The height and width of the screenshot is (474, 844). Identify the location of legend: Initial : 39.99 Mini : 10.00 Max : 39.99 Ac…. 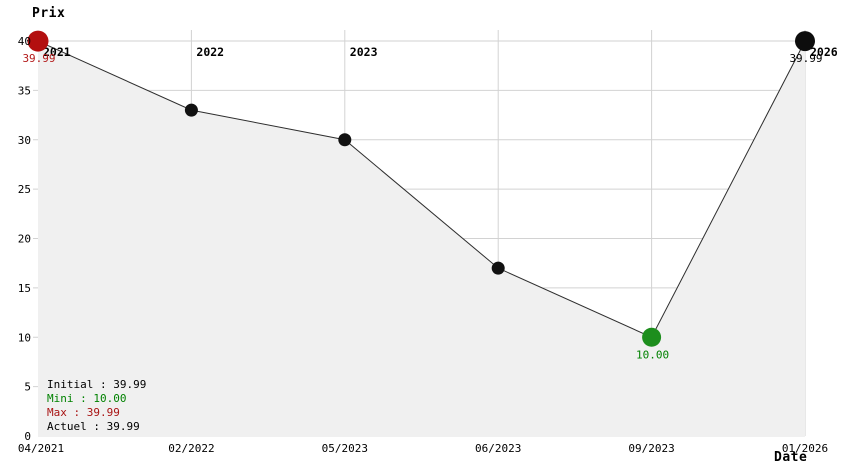
(96, 406).